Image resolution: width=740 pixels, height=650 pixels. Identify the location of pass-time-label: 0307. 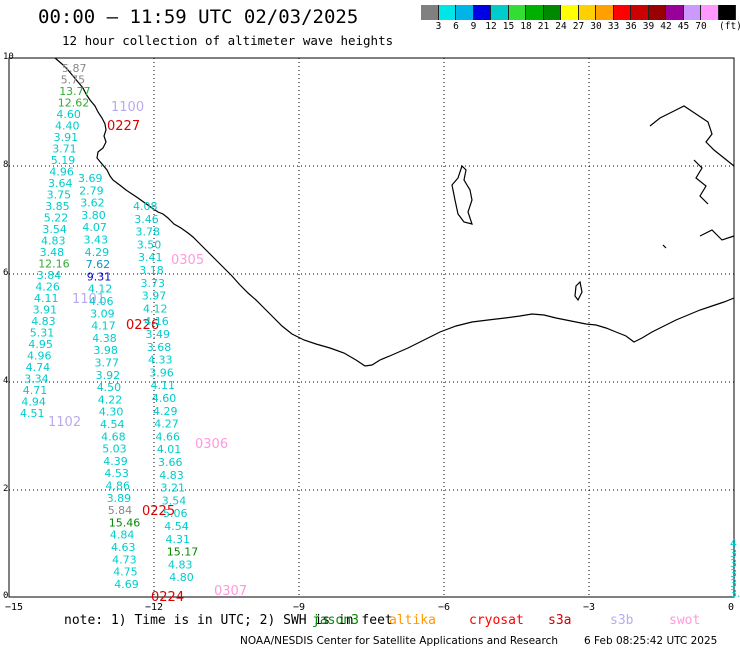
(230, 591).